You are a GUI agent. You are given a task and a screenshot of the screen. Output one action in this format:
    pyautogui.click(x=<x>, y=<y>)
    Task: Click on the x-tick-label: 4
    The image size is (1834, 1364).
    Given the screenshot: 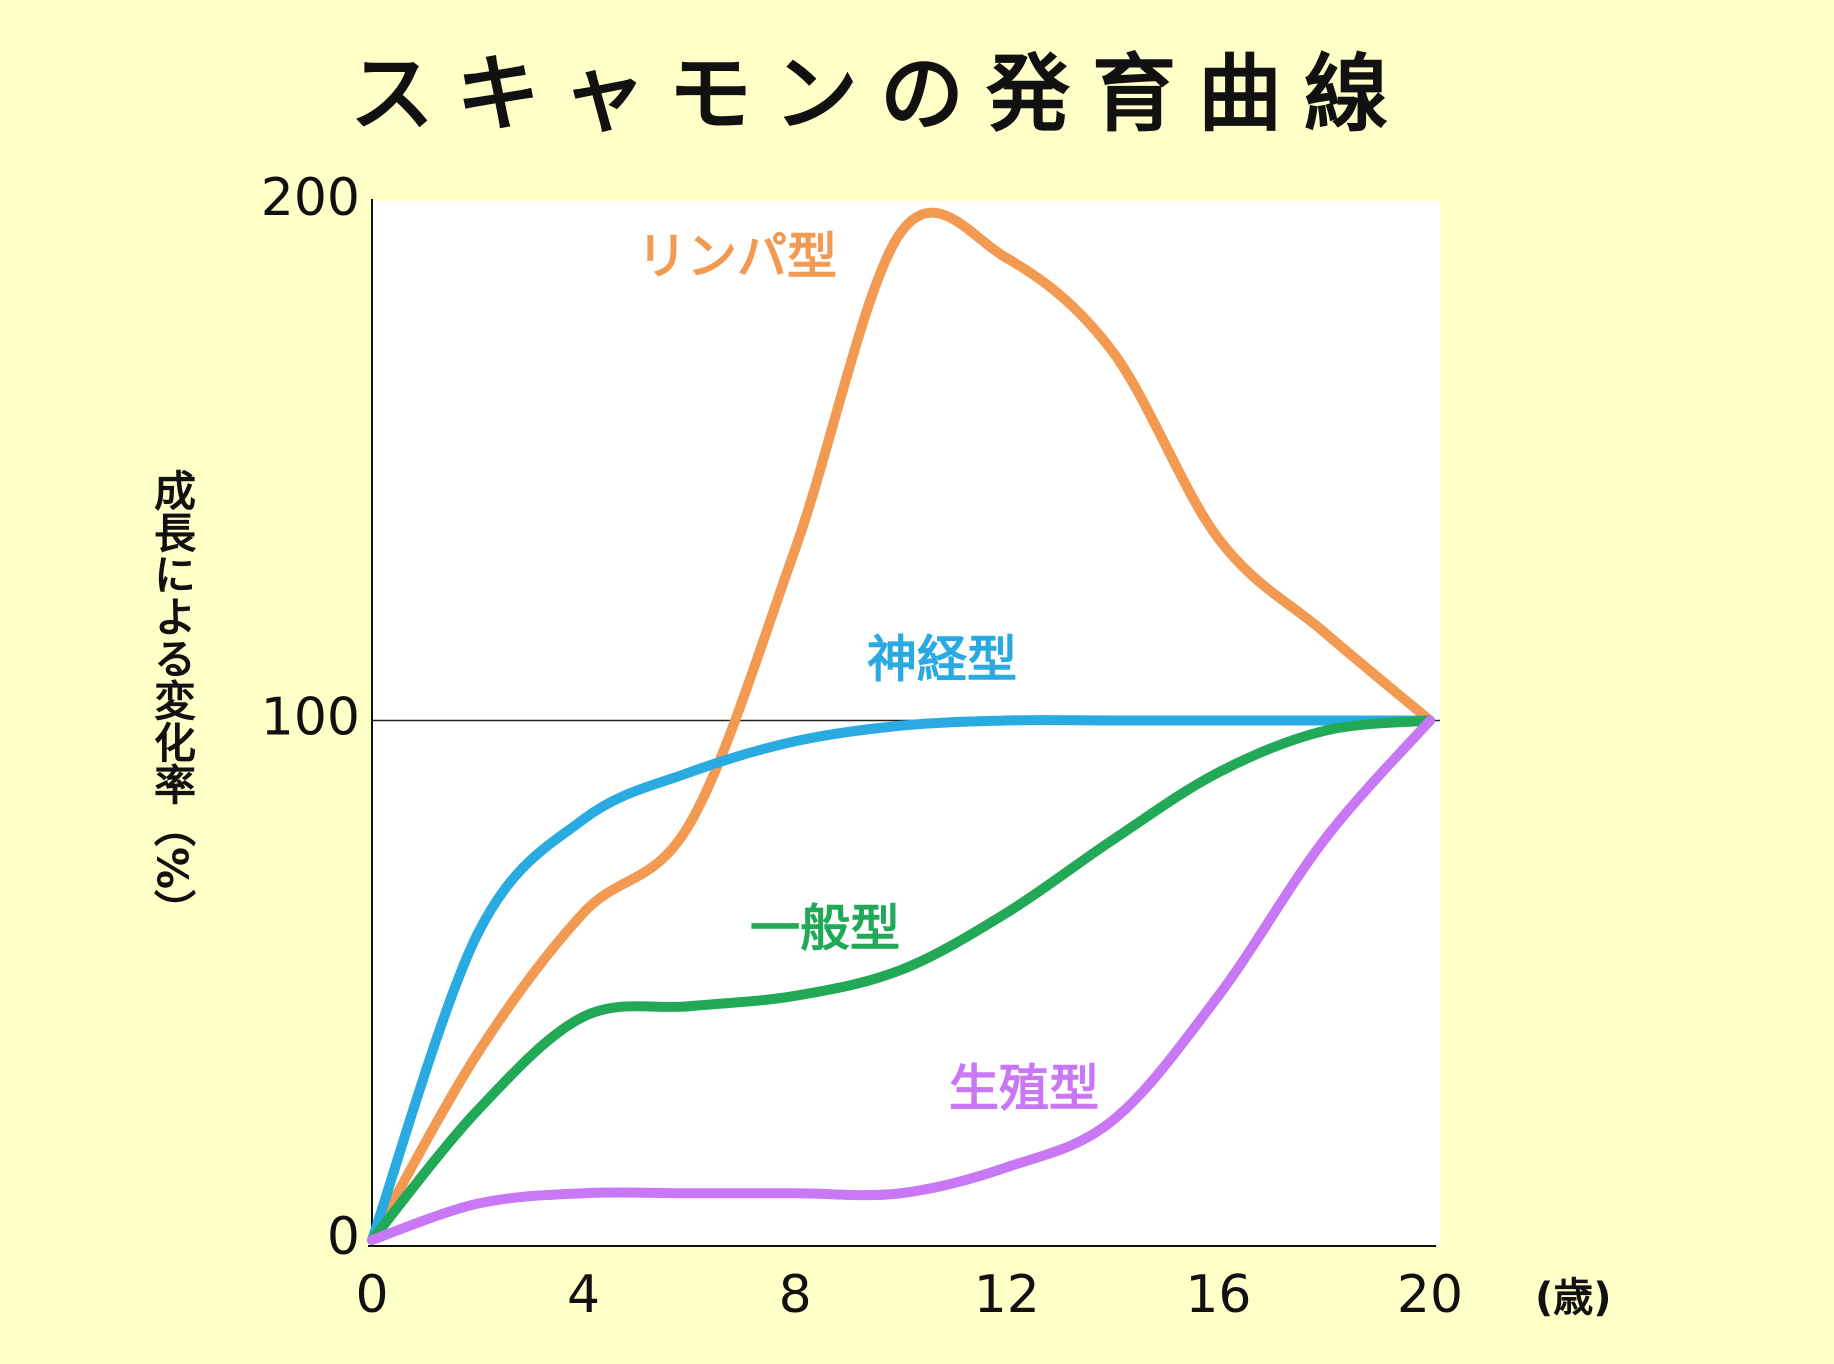 What is the action you would take?
    pyautogui.click(x=583, y=1295)
    